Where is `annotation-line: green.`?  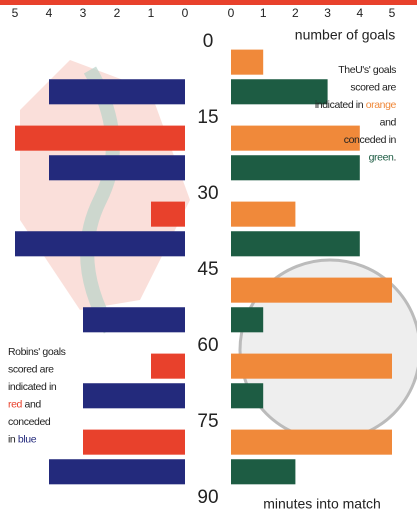 annotation-line: green. is located at coordinates (382, 157).